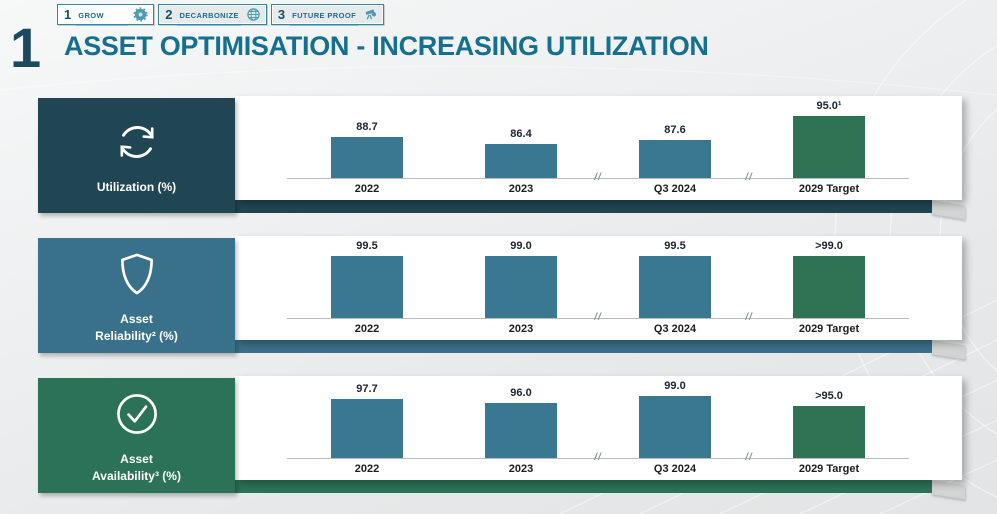  I want to click on tab-decarbonize-label: DECARBONIZE, so click(209, 15).